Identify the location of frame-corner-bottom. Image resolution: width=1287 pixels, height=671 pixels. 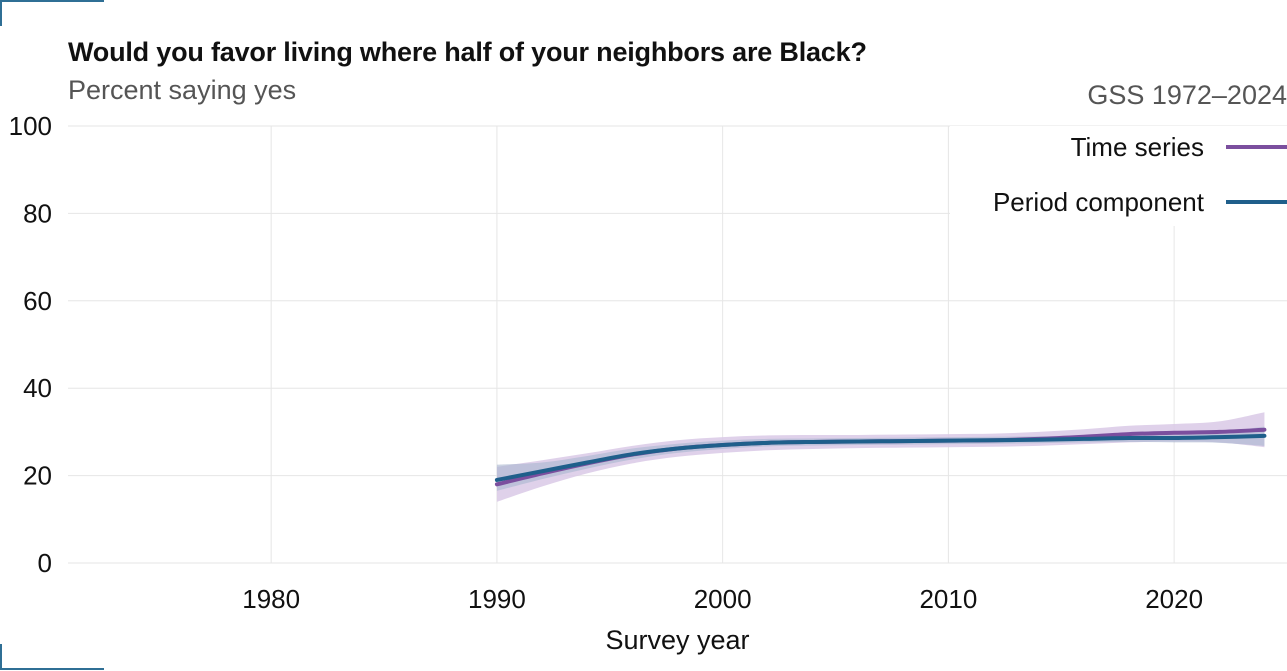
(52, 669).